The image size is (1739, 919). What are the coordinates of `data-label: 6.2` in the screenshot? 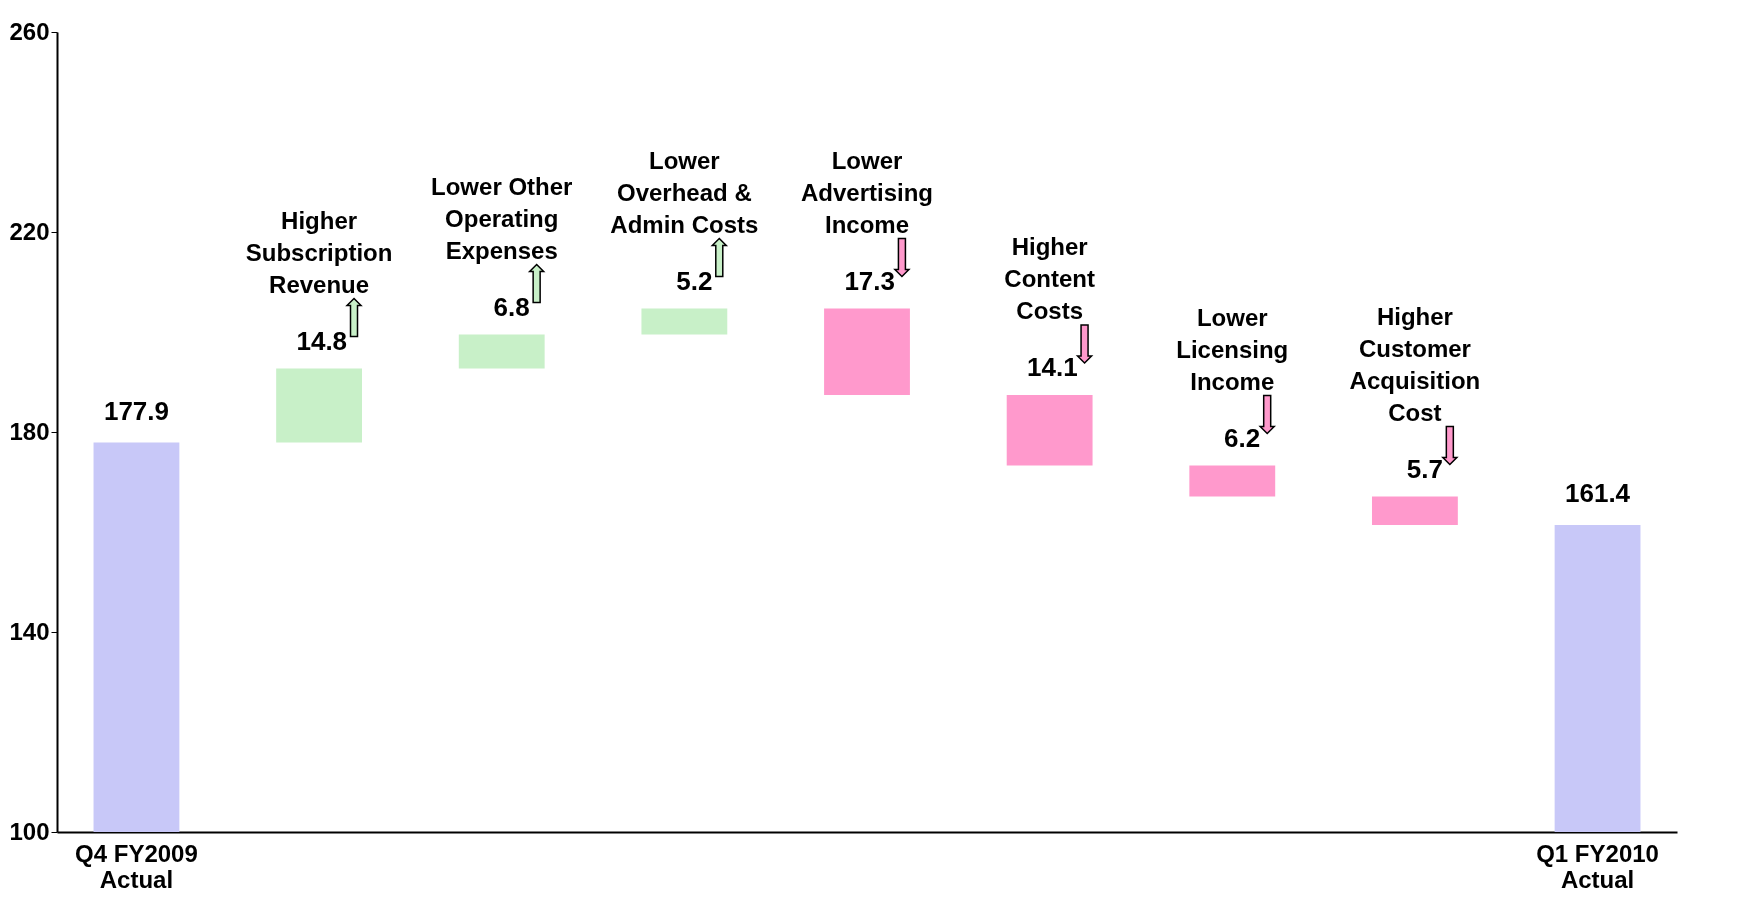 It's located at (1242, 437).